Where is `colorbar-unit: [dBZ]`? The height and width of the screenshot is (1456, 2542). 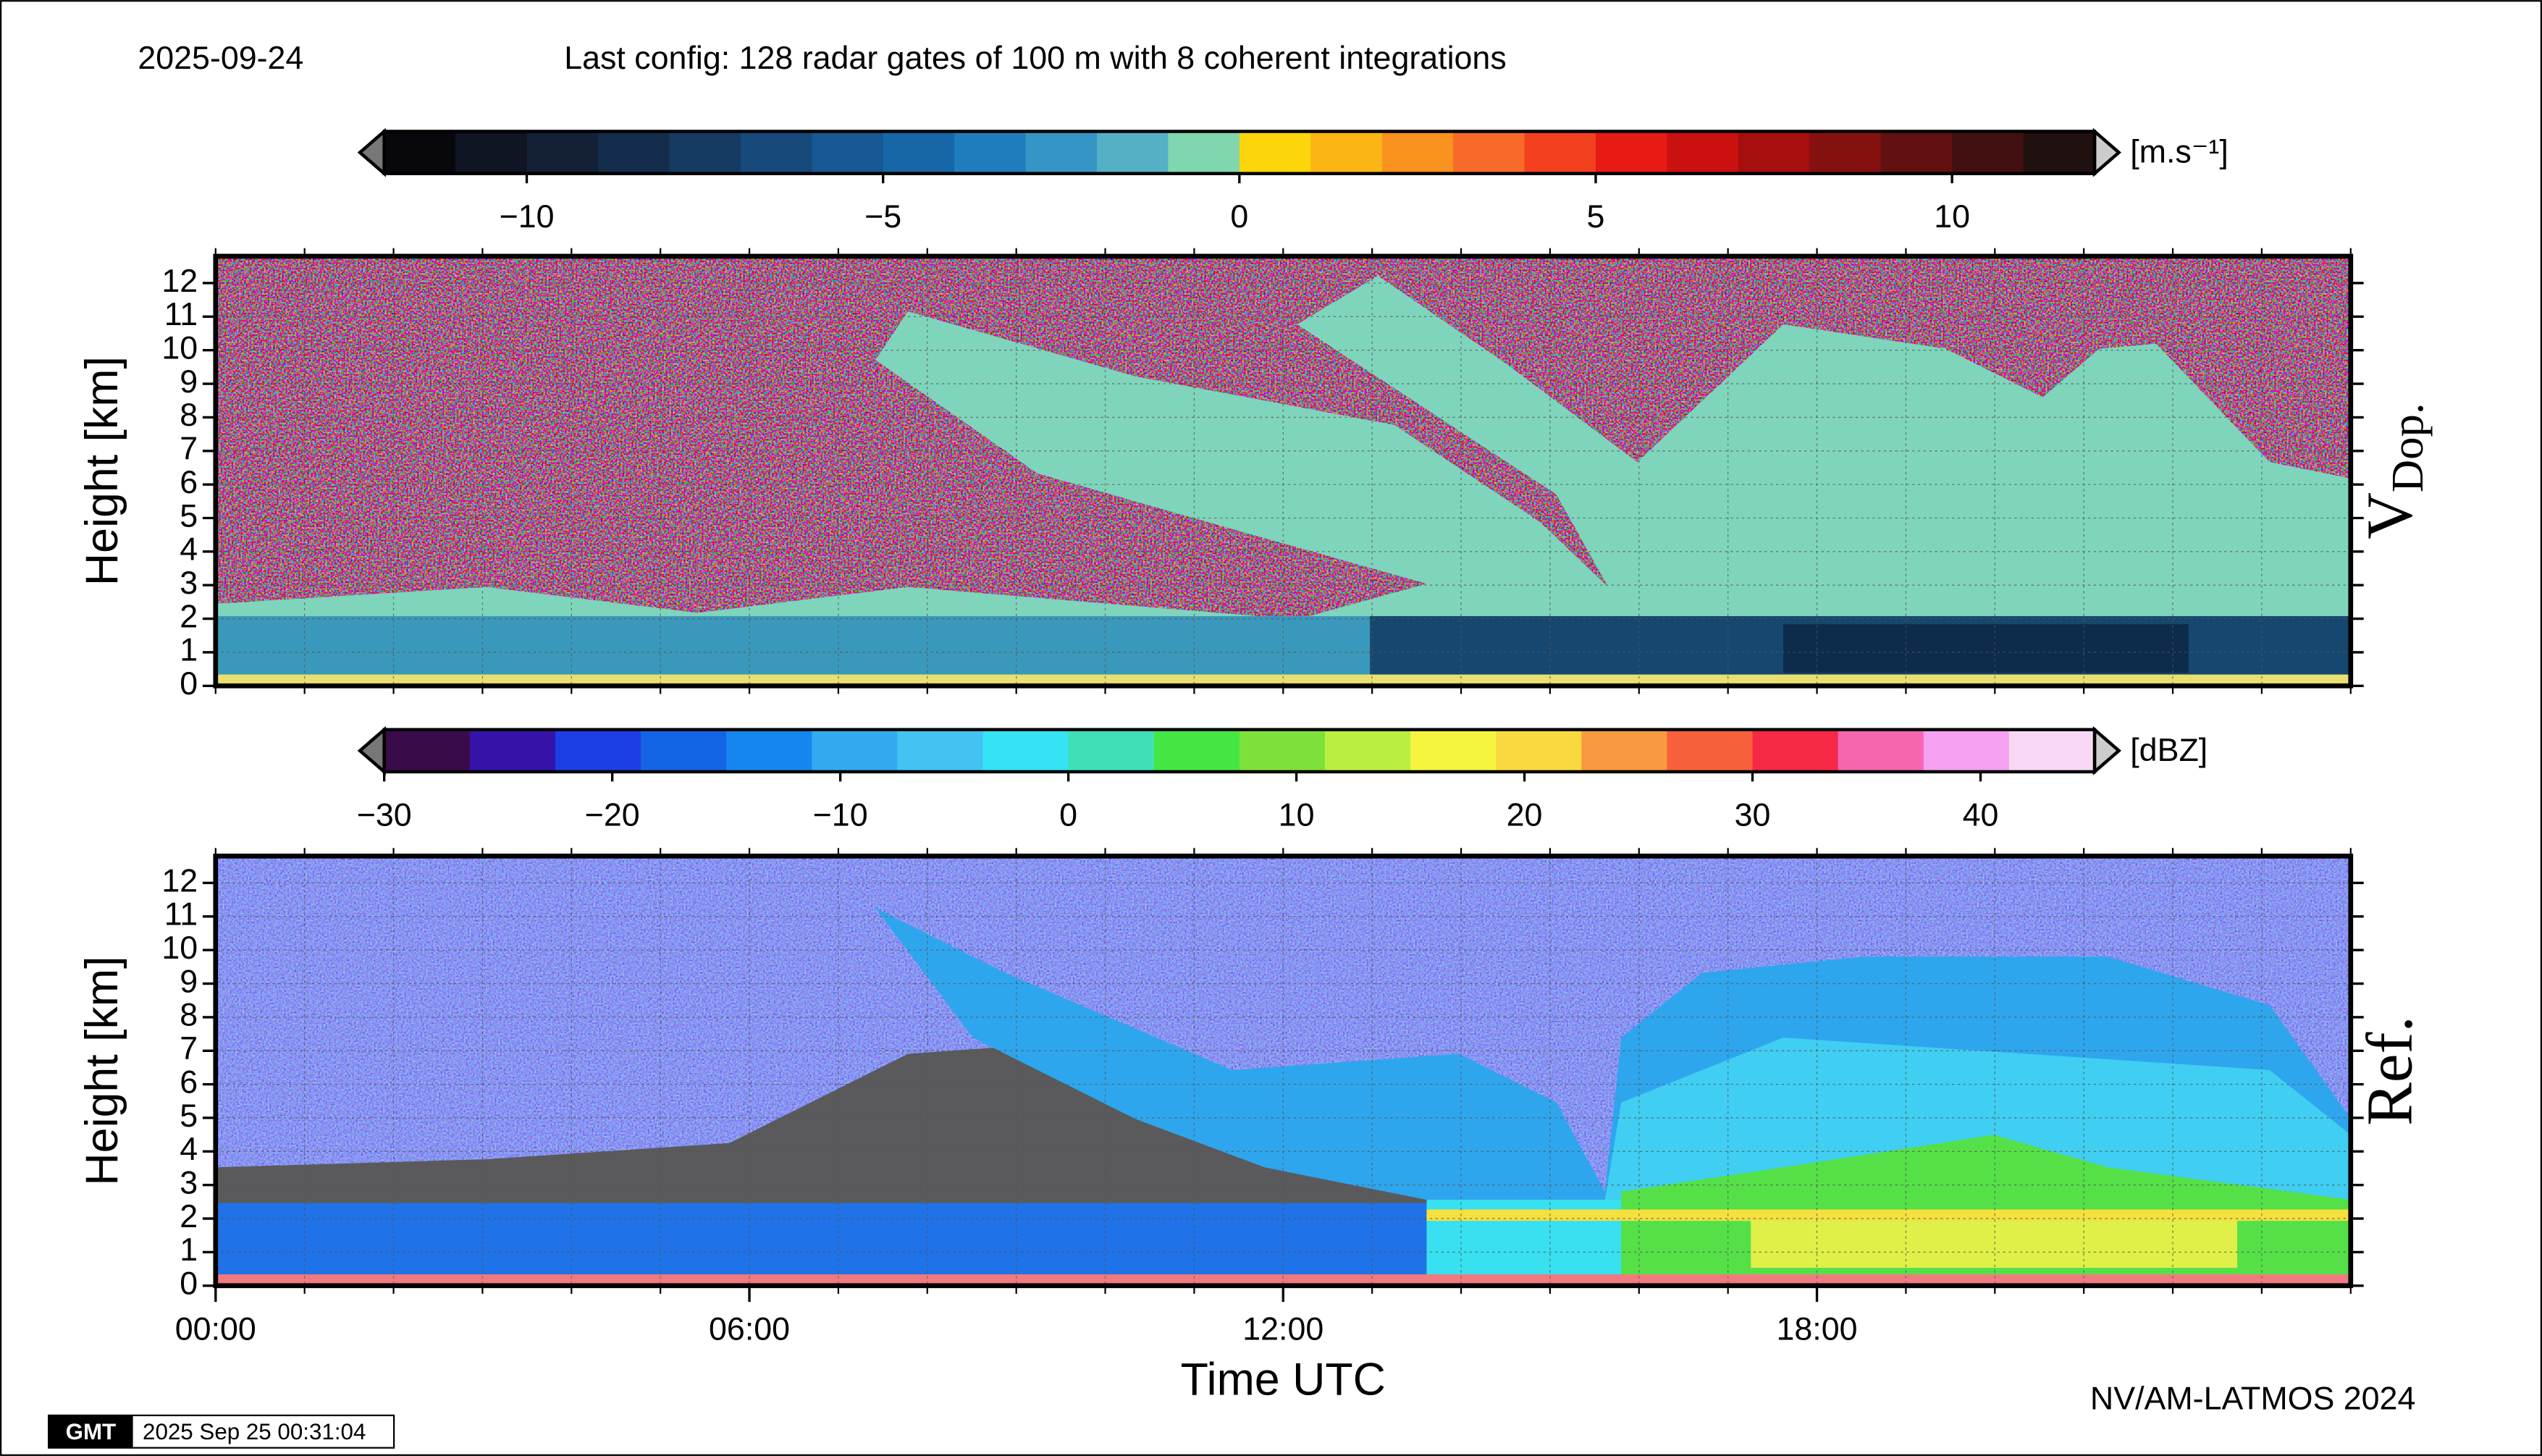 colorbar-unit: [dBZ] is located at coordinates (2169, 750).